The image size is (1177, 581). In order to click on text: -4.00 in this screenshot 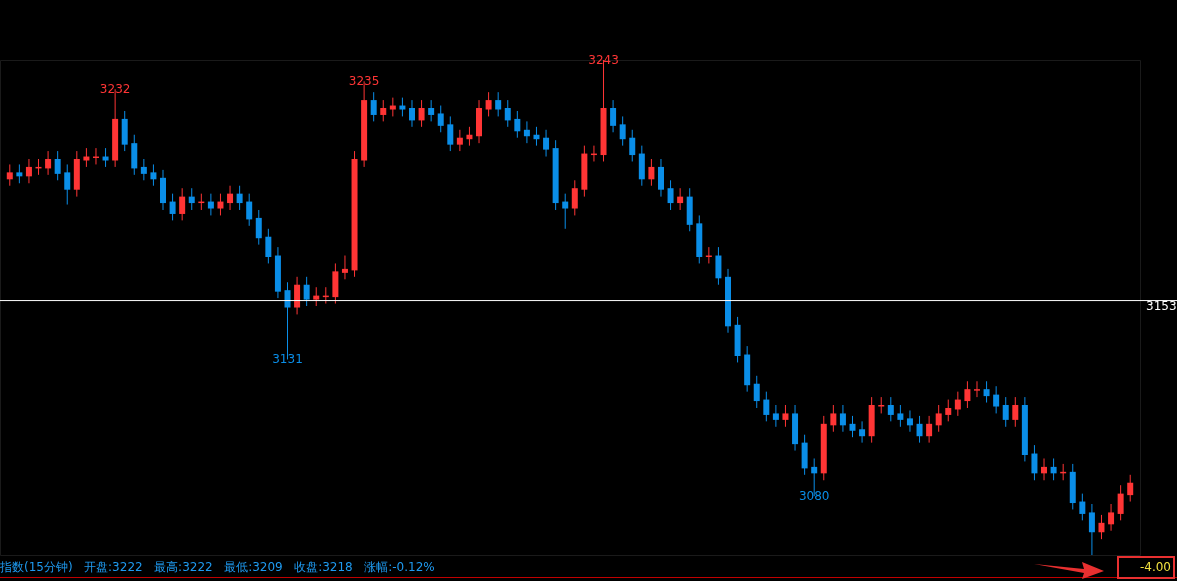, I will do `click(1146, 567)`.